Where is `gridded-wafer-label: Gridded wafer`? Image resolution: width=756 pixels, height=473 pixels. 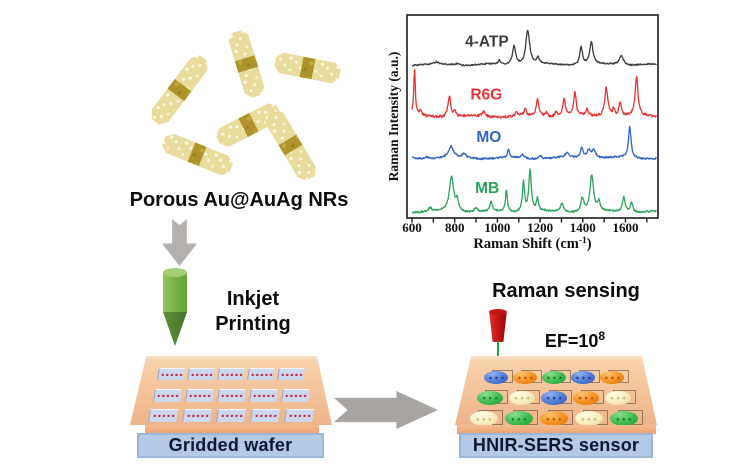 gridded-wafer-label: Gridded wafer is located at coordinates (230, 445).